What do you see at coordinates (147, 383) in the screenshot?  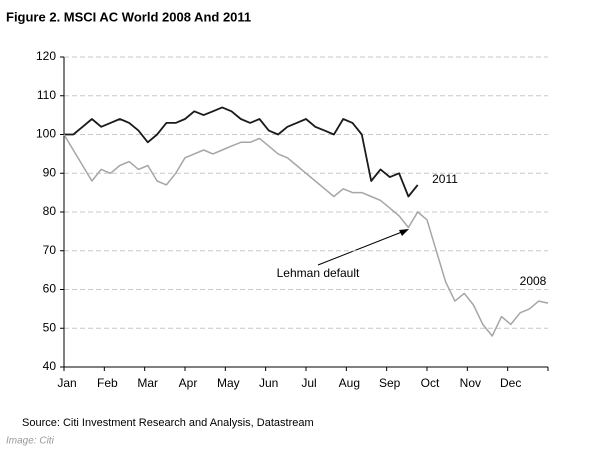 I see `x-tick-label: Mar` at bounding box center [147, 383].